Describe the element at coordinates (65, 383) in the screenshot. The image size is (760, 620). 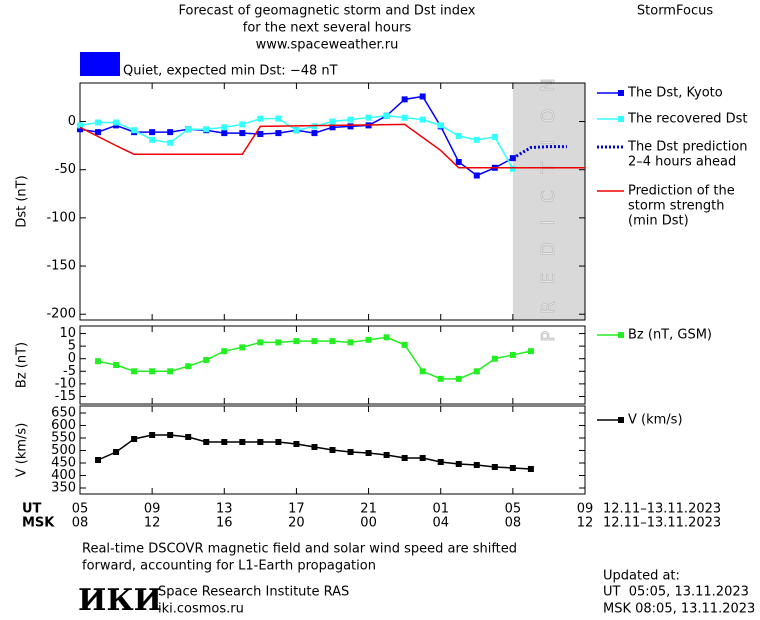
I see `y-tick-label: -10` at that location.